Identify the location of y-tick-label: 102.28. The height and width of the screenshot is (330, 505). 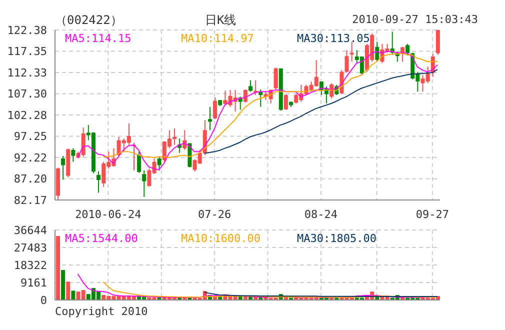
(27, 115).